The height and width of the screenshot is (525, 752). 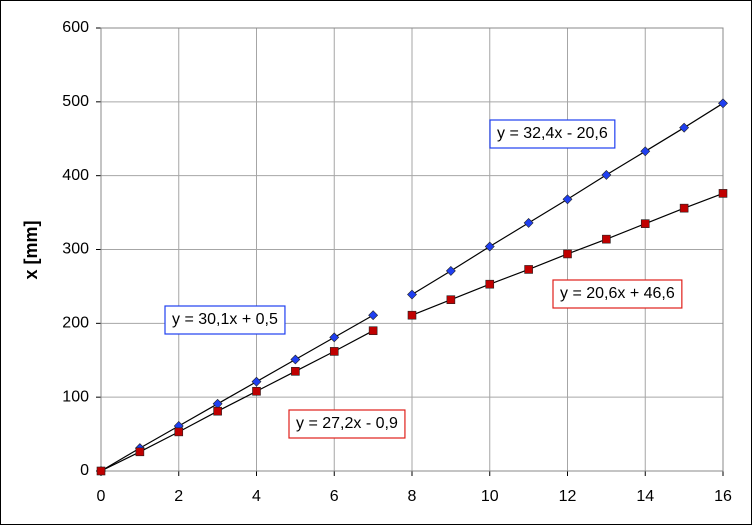 I want to click on x-tick-label: 12, so click(x=568, y=496).